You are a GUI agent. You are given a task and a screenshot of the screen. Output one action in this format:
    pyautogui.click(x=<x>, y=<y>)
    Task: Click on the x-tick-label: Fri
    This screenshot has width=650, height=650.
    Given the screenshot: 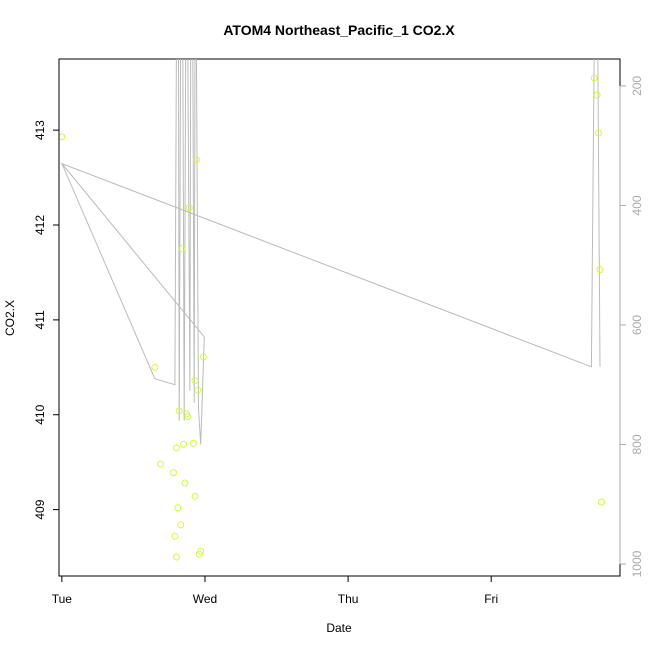 What is the action you would take?
    pyautogui.click(x=491, y=599)
    